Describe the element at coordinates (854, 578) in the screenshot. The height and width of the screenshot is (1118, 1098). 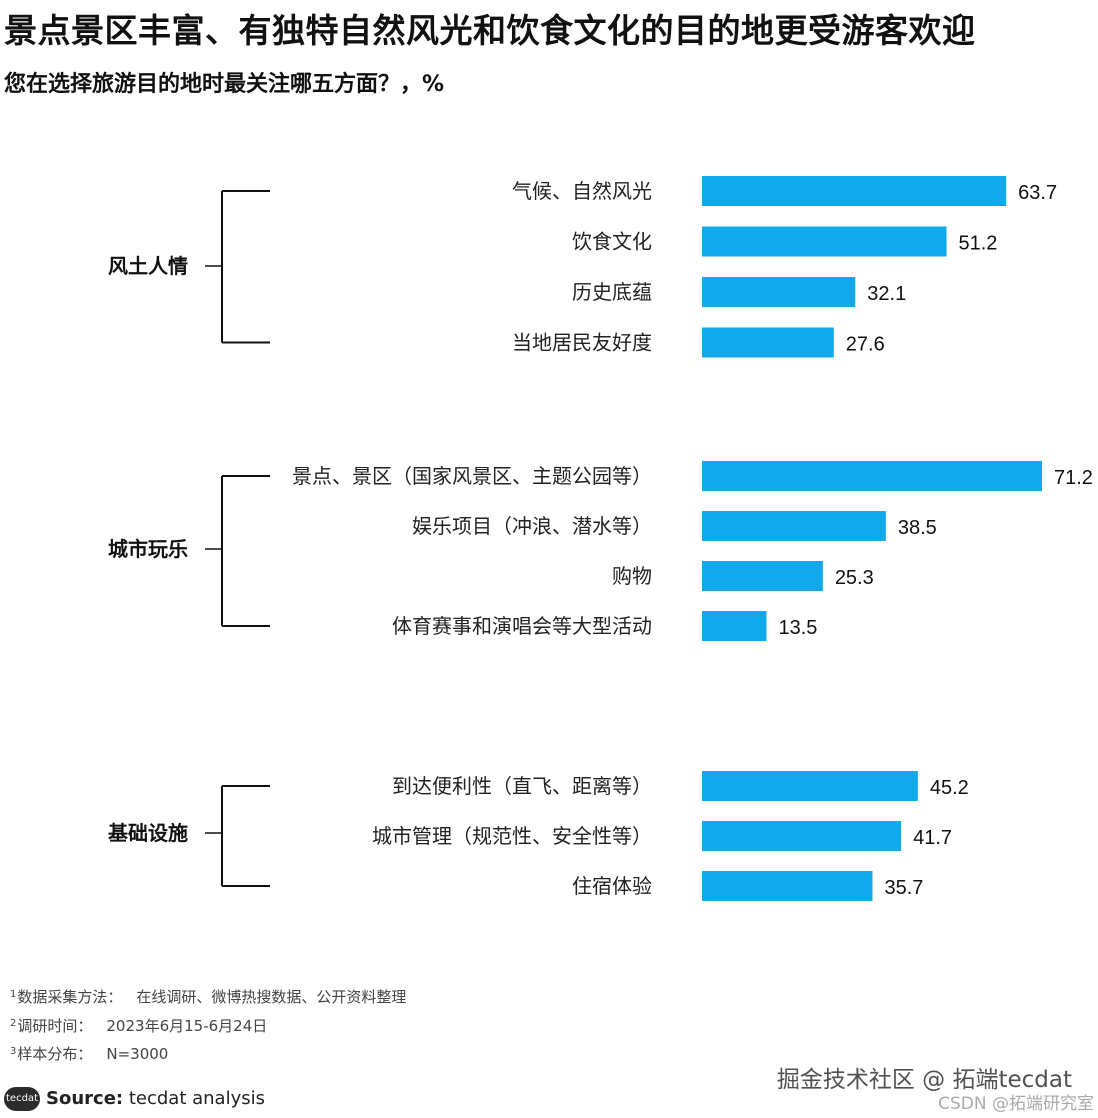
I see `data-label: 25.3` at that location.